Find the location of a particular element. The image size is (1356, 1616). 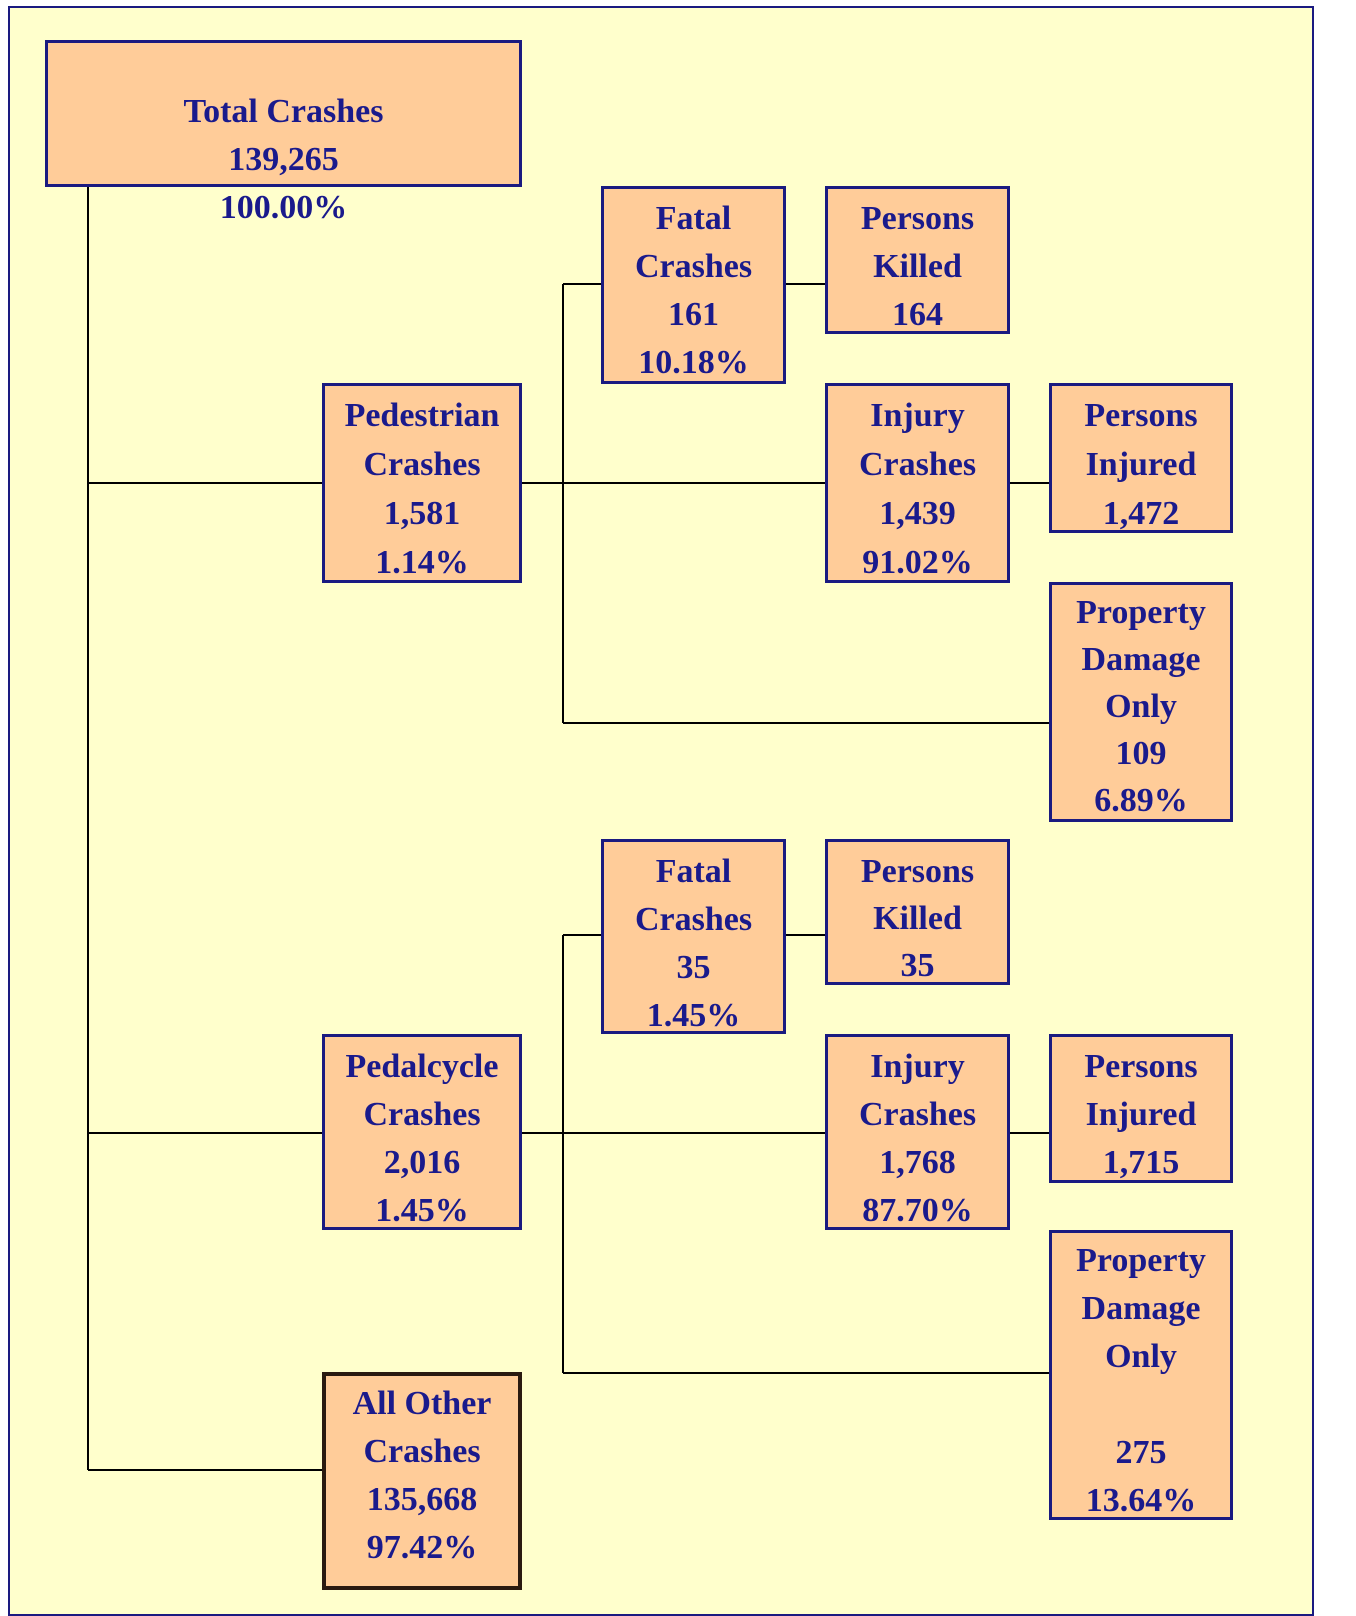

node-text: 135,668 is located at coordinates (422, 1499).